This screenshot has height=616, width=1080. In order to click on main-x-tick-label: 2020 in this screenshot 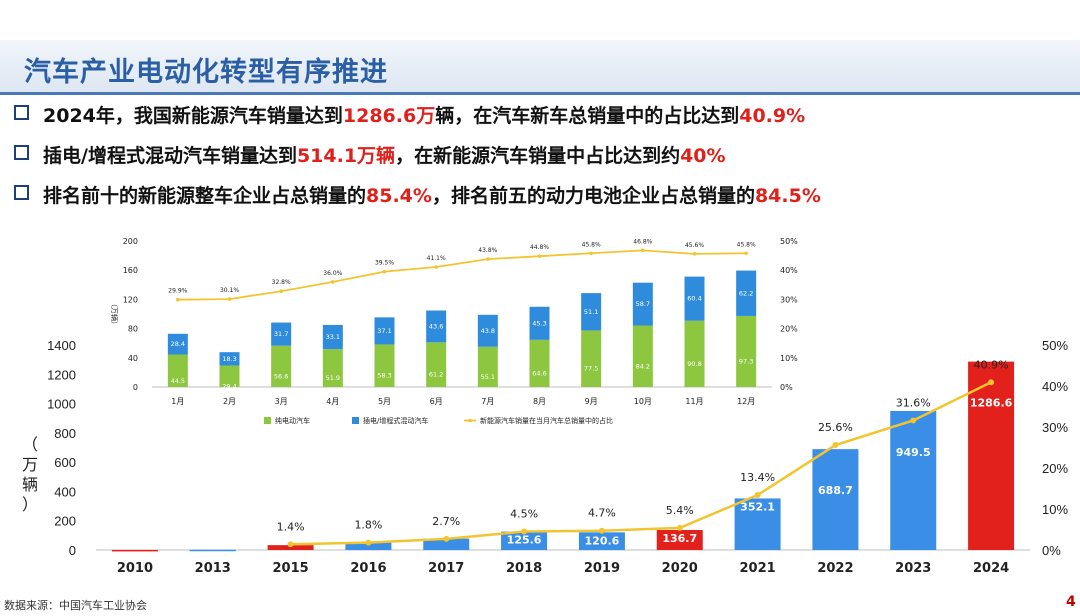, I will do `click(680, 568)`.